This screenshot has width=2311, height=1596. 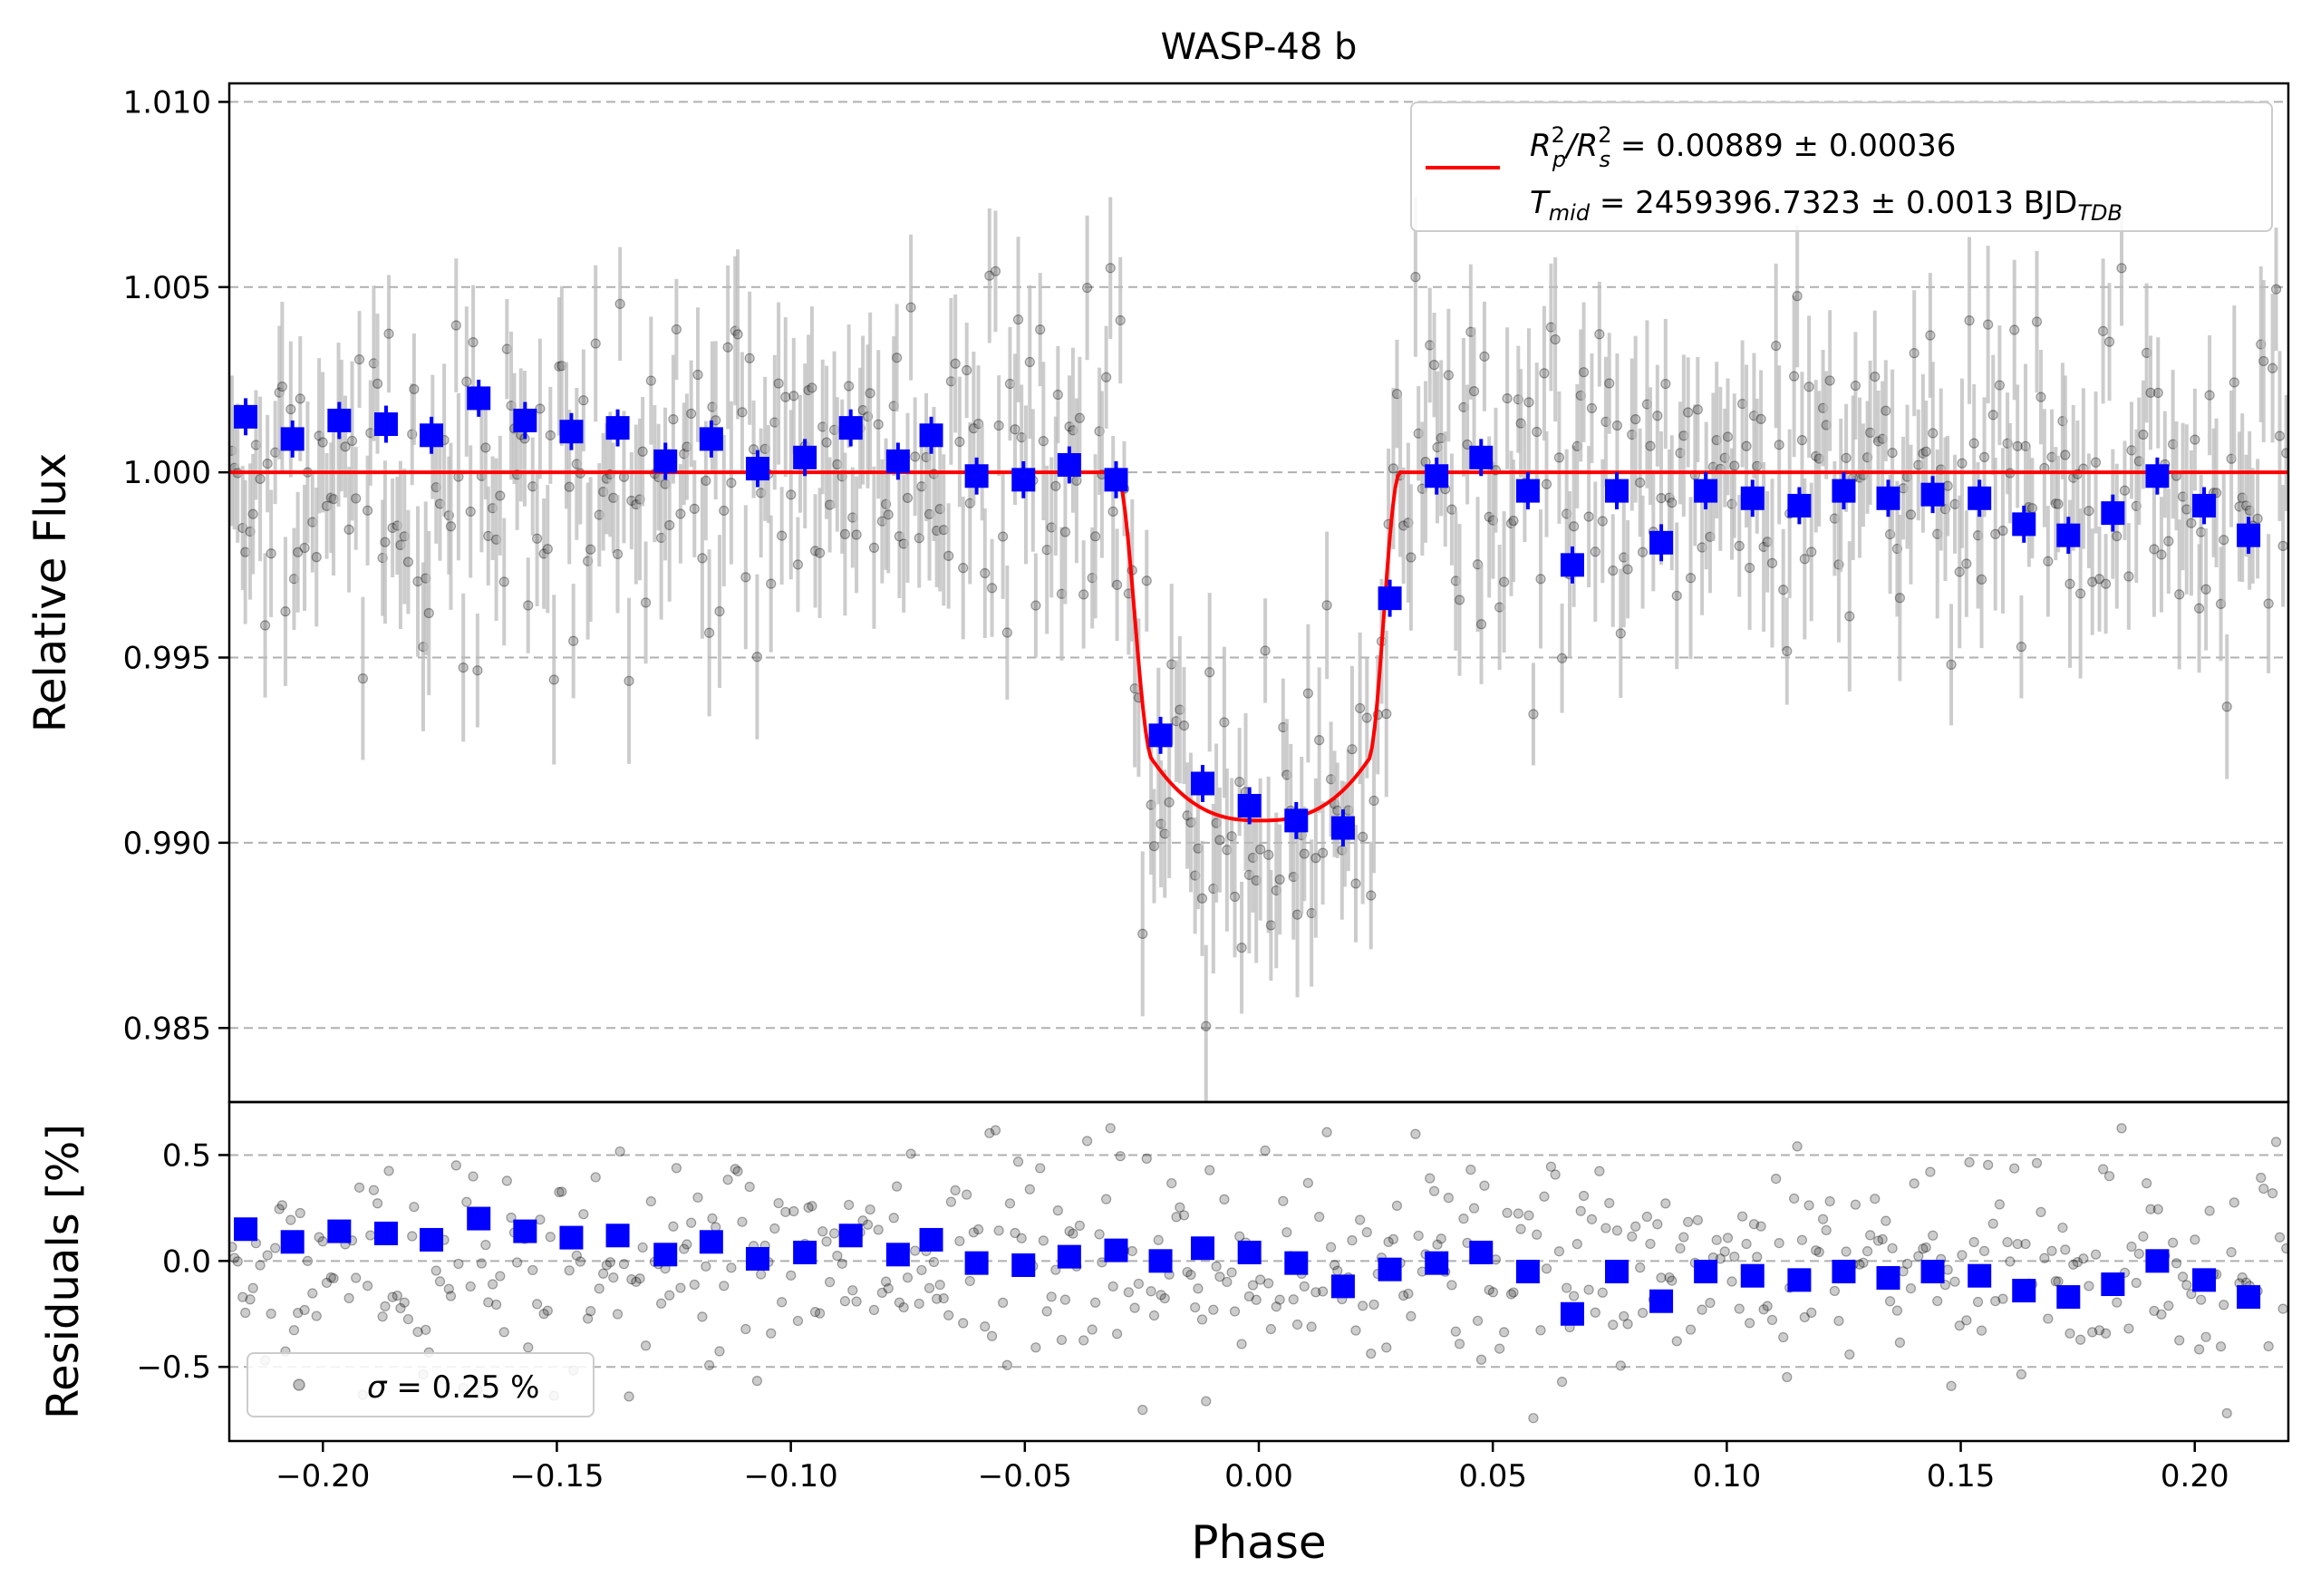 I want to click on x-tick-label: 0.10, so click(x=1727, y=1476).